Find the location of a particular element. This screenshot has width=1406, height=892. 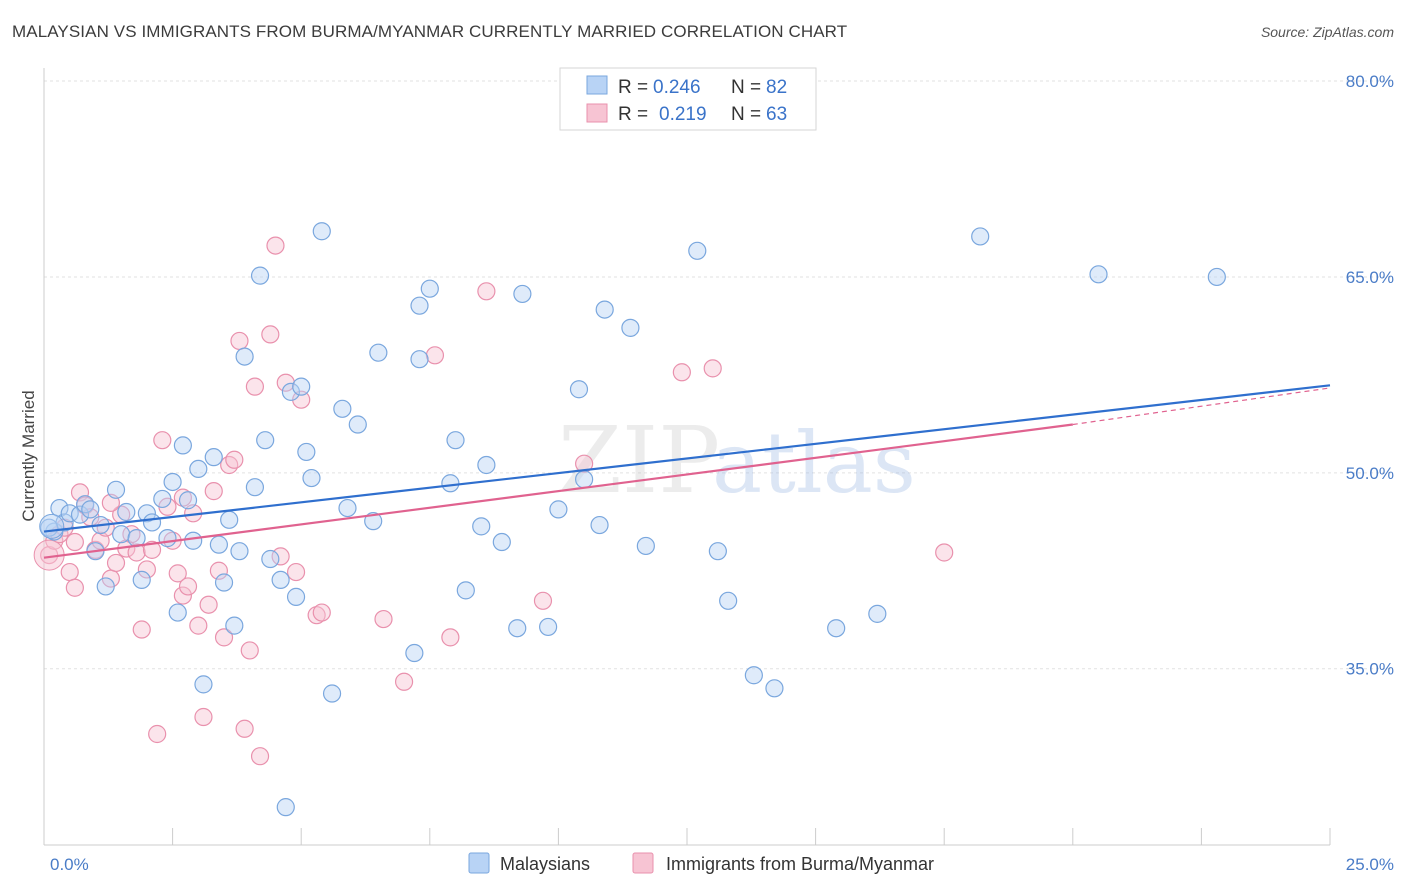

legend-r-label-1: R = is located at coordinates (633, 87).